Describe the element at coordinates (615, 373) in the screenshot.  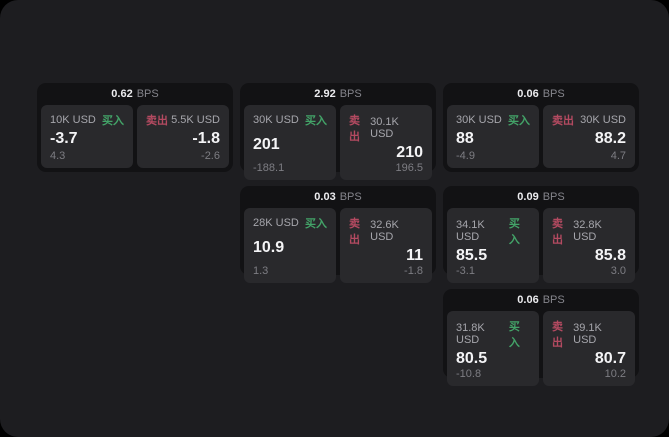
I see `sell-quote-change: 10.2` at that location.